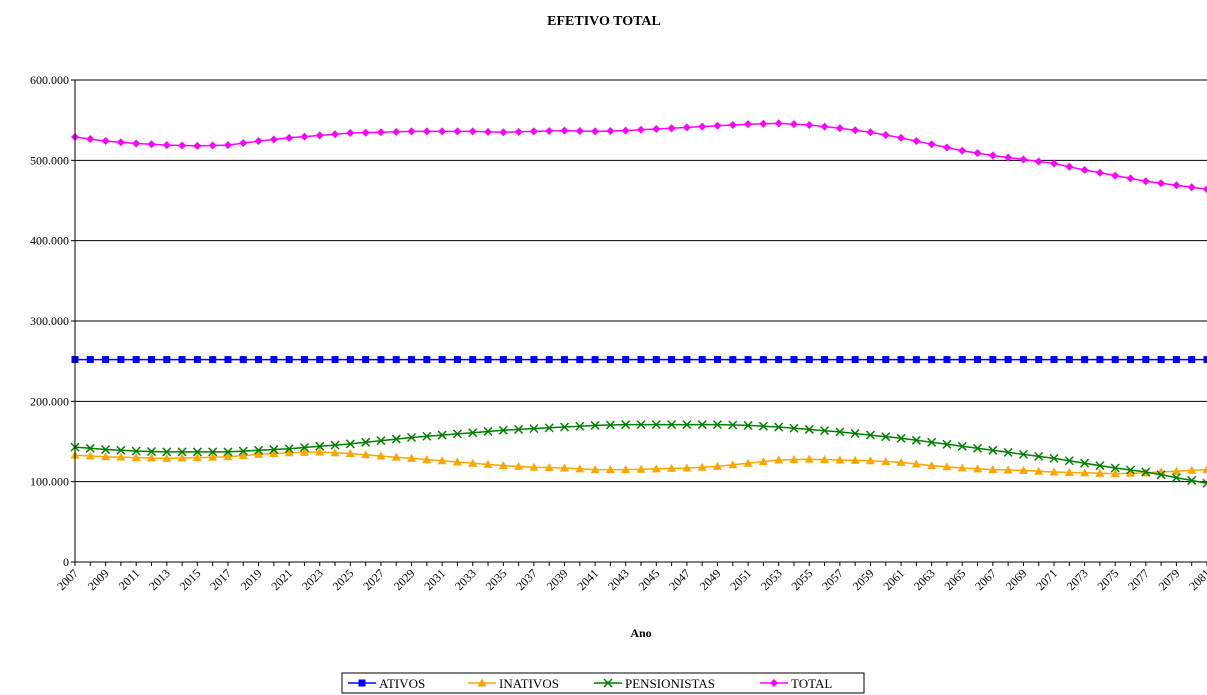 This screenshot has width=1207, height=695. What do you see at coordinates (670, 683) in the screenshot?
I see `legend-label-pensionistas: PENSIONISTAS` at bounding box center [670, 683].